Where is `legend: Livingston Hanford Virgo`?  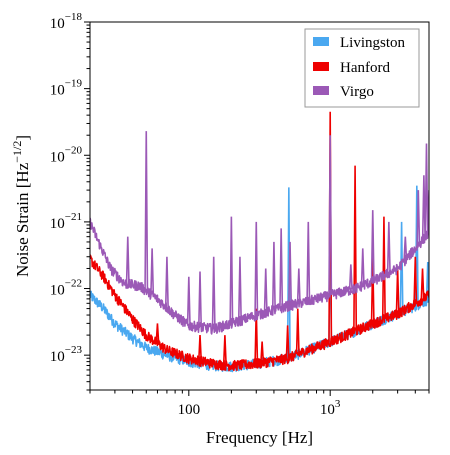 legend: Livingston Hanford Virgo is located at coordinates (362, 68).